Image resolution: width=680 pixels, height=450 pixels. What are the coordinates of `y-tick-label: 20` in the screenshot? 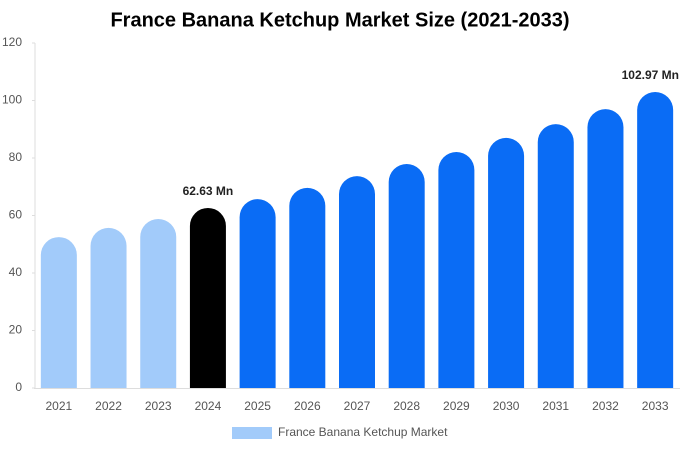 It's located at (16, 330).